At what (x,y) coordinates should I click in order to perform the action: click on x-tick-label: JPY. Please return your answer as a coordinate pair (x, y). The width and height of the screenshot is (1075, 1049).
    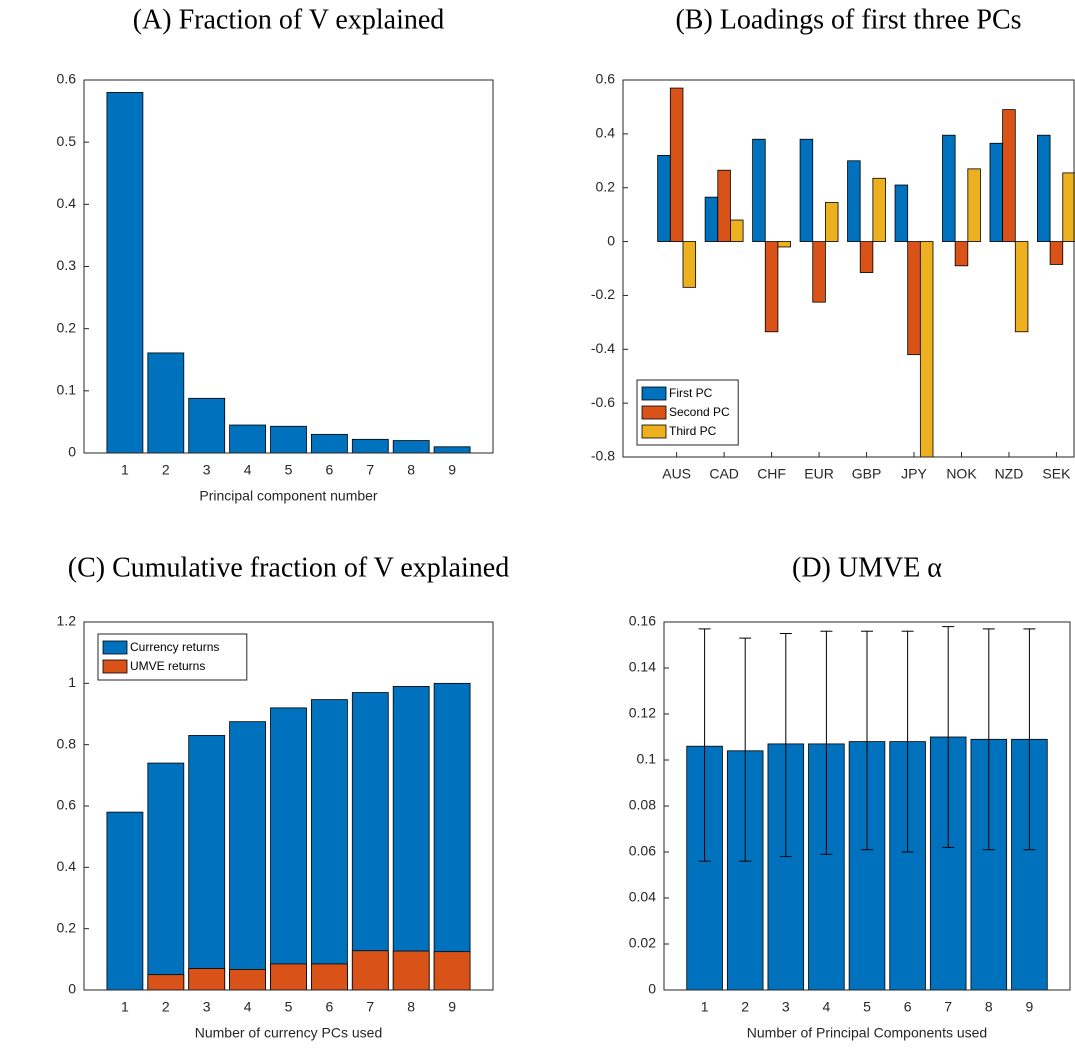
    Looking at the image, I should click on (914, 474).